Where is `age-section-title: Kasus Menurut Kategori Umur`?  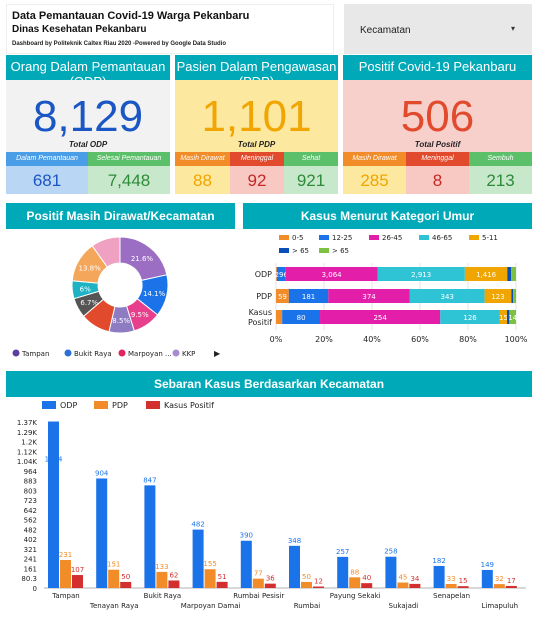
age-section-title: Kasus Menurut Kategori Umur is located at coordinates (387, 216).